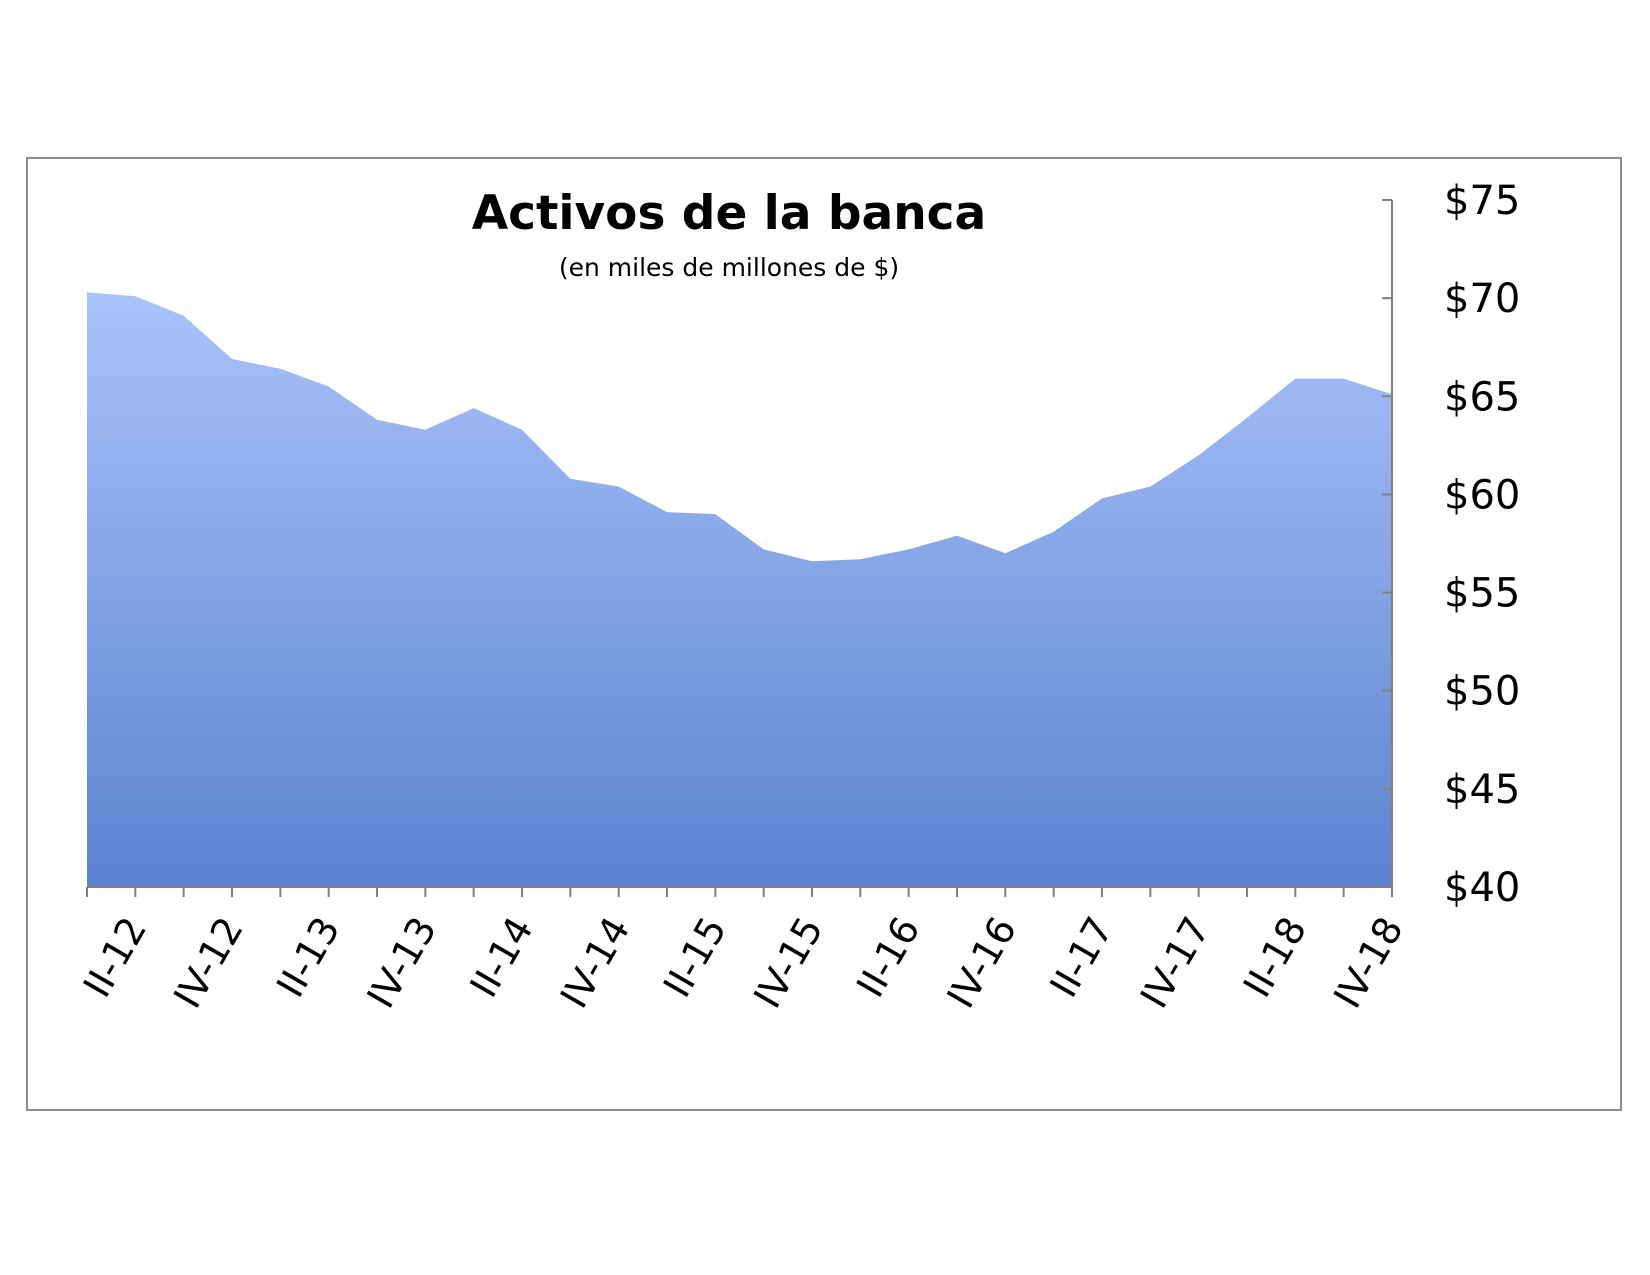 This screenshot has width=1650, height=1275. What do you see at coordinates (1482, 299) in the screenshot?
I see `y-tick-label: $70` at bounding box center [1482, 299].